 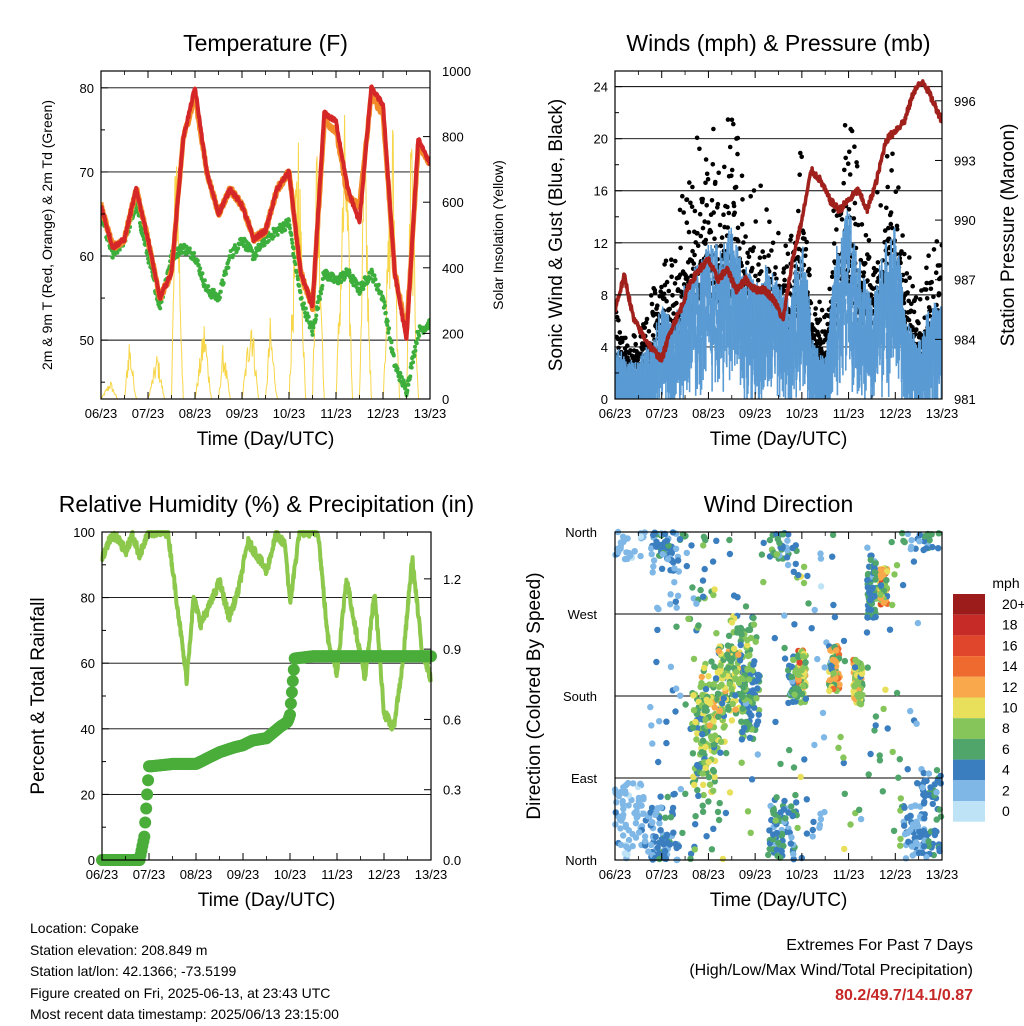 I want to click on y-axis-label: Percent & Total Rainfall, so click(x=38, y=695).